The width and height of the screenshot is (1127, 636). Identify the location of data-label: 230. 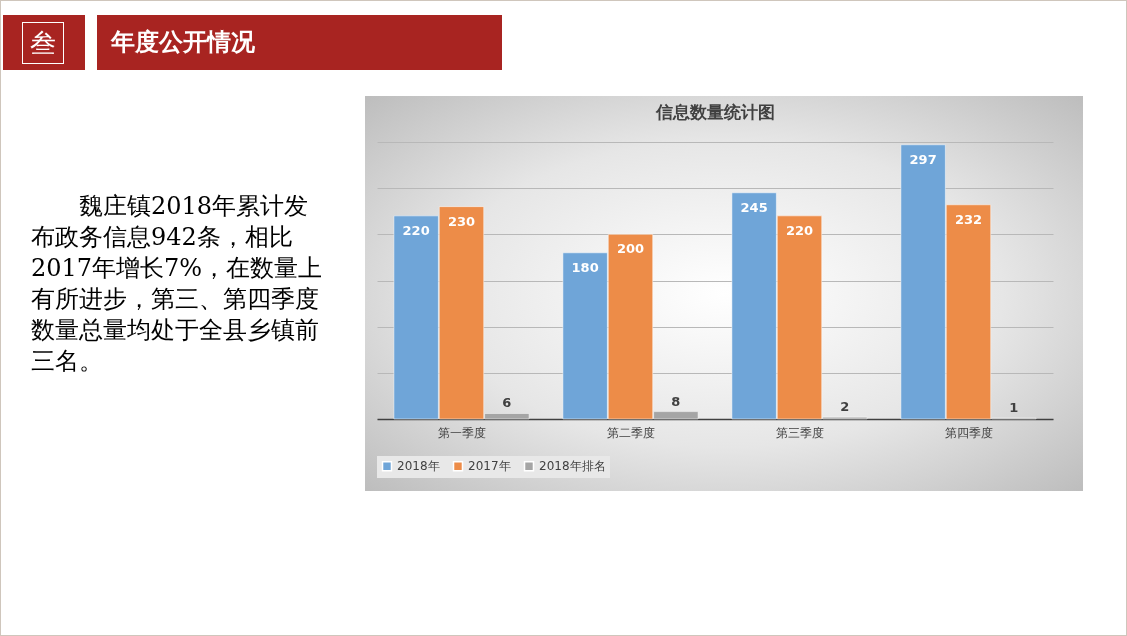
(461, 221).